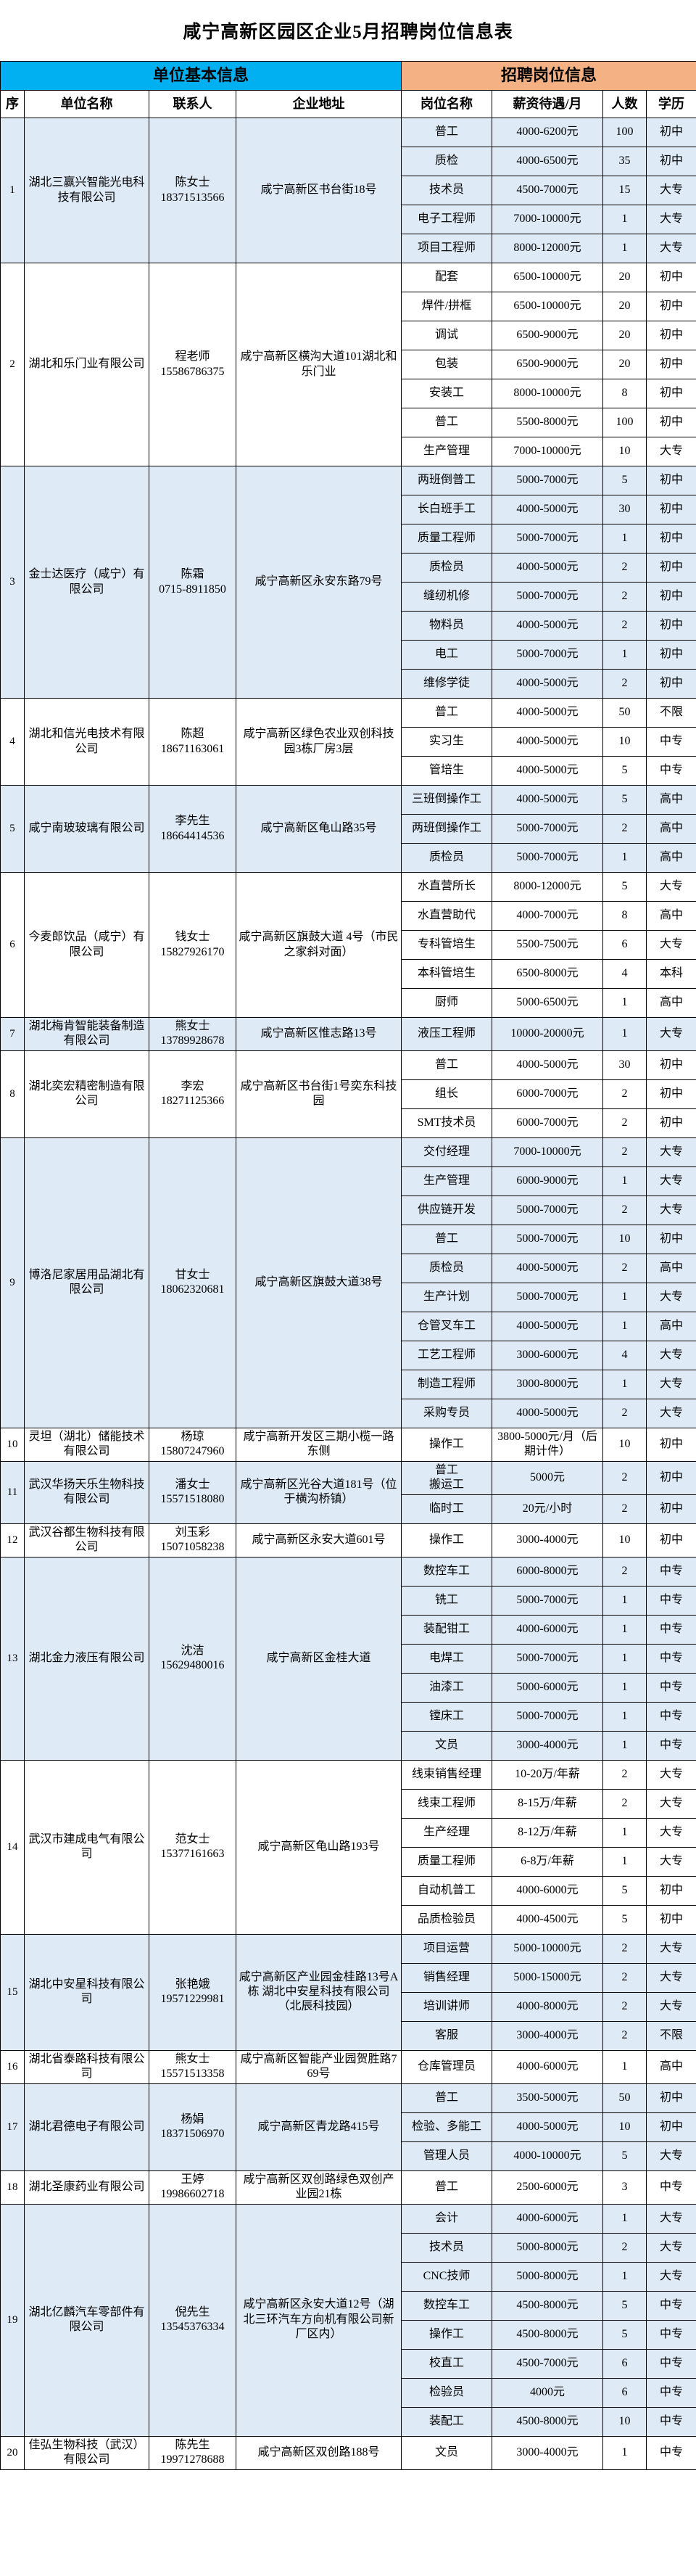 The image size is (696, 2576). I want to click on contact-phone: 13789928678, so click(192, 1041).